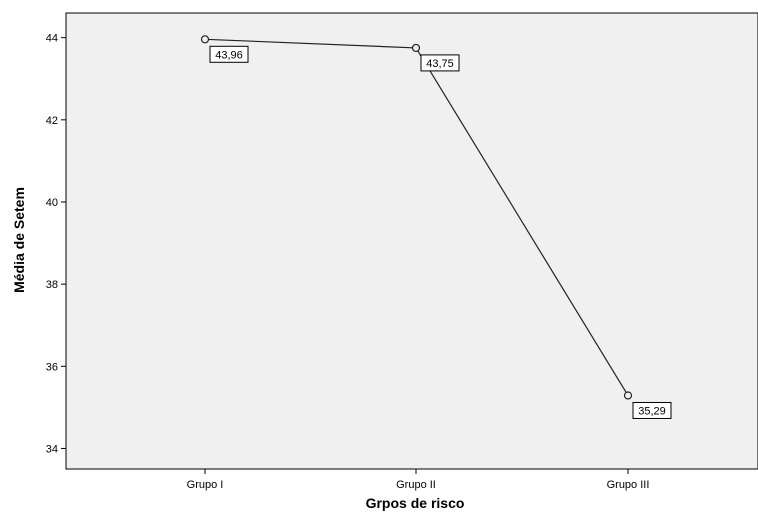 This screenshot has width=758, height=517. Describe the element at coordinates (415, 503) in the screenshot. I see `x-axis-title: Grpos de risco` at that location.